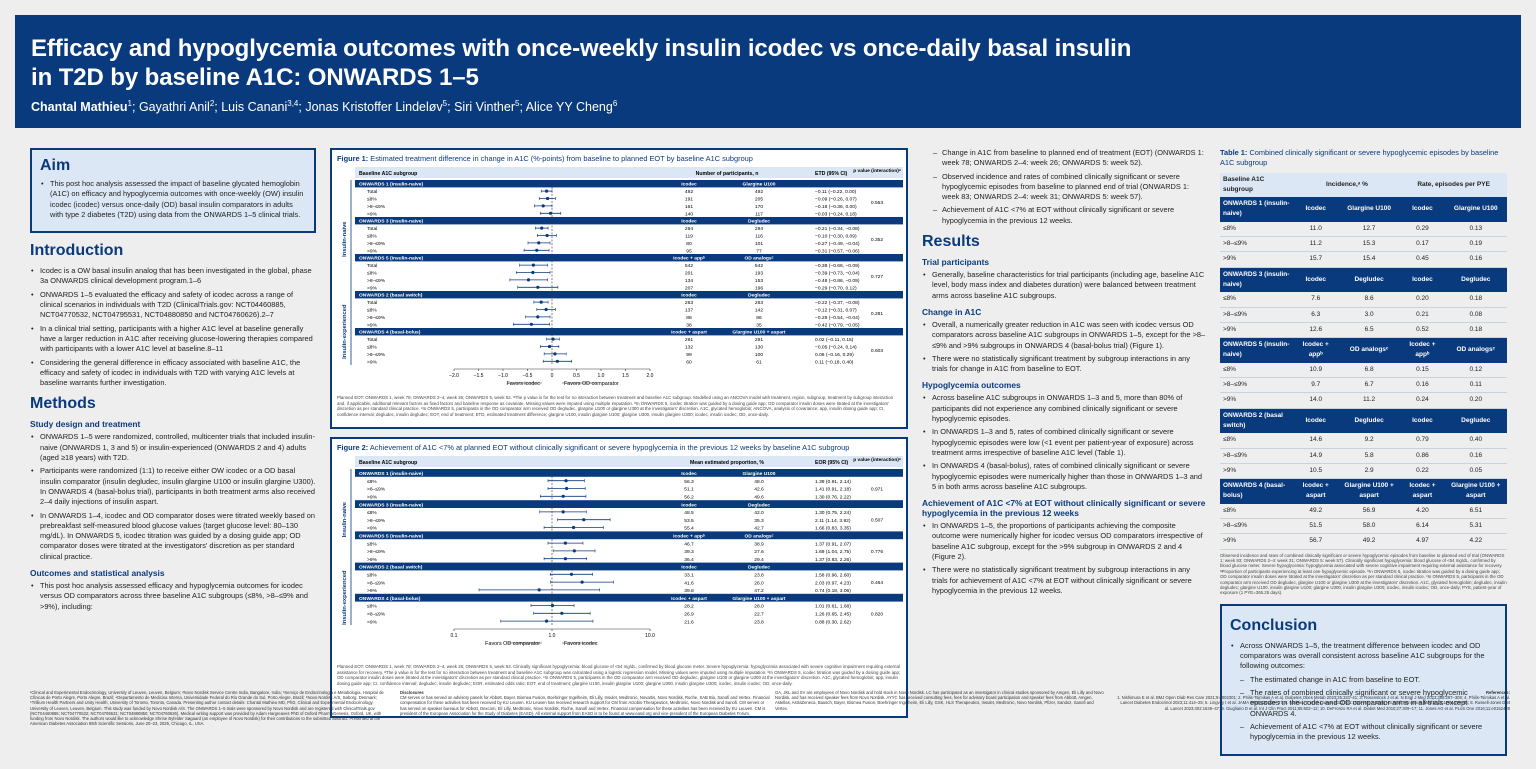 Image resolution: width=1536 pixels, height=769 pixels. Describe the element at coordinates (837, 303) in the screenshot. I see `estimate-ci-label: −0.22 (−0.37, −0.08)` at that location.